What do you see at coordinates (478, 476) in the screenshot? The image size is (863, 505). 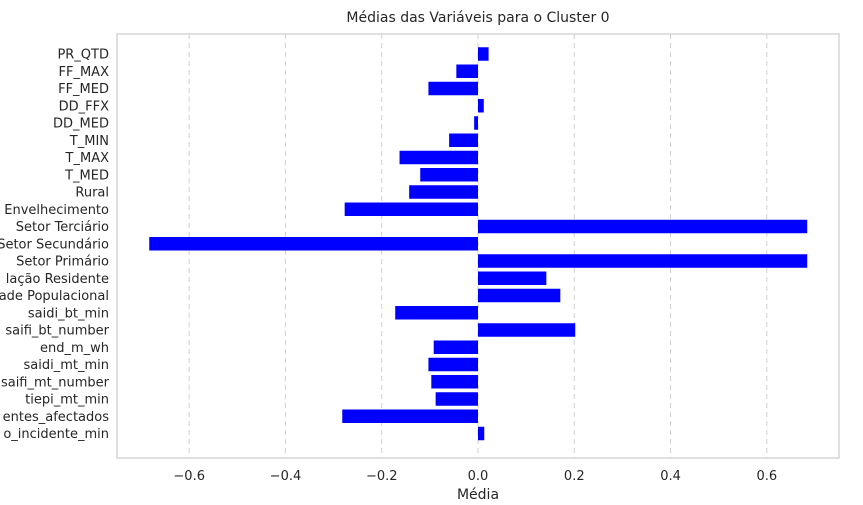 I see `x-tick-label: 0.0` at bounding box center [478, 476].